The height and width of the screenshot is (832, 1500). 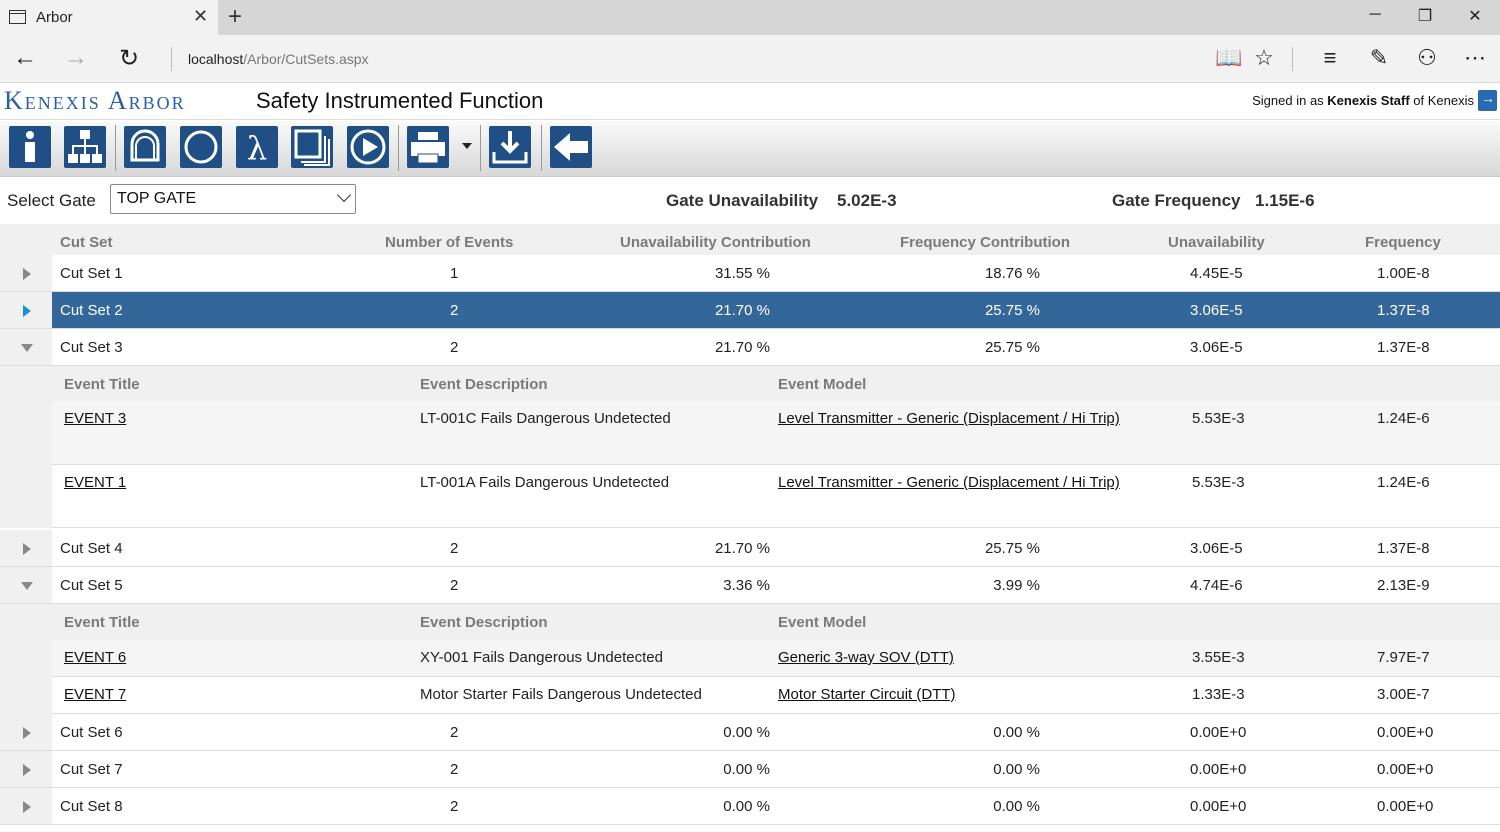 I want to click on lambda-icon: λ, so click(x=257, y=147).